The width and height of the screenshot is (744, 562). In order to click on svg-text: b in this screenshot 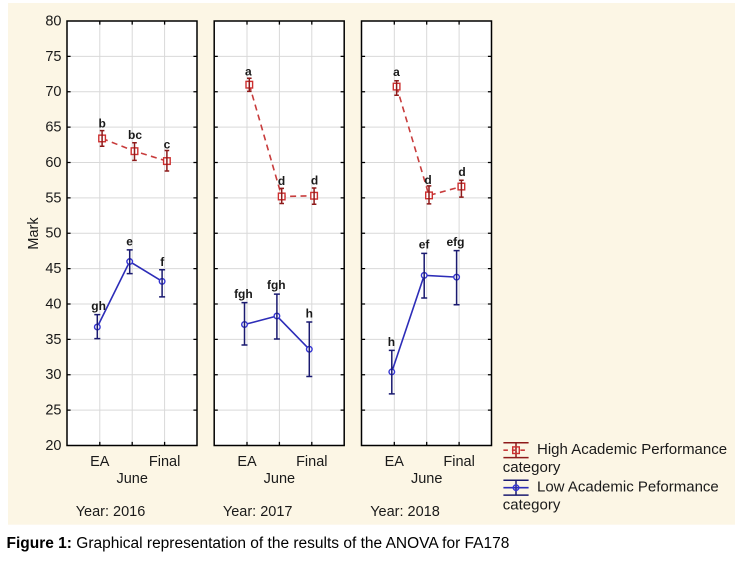, I will do `click(102, 123)`.